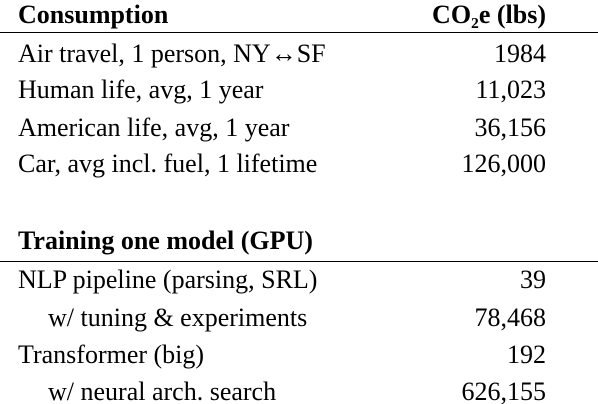 This screenshot has height=404, width=598. What do you see at coordinates (162, 390) in the screenshot?
I see `row-label: w/ neural arch. search` at bounding box center [162, 390].